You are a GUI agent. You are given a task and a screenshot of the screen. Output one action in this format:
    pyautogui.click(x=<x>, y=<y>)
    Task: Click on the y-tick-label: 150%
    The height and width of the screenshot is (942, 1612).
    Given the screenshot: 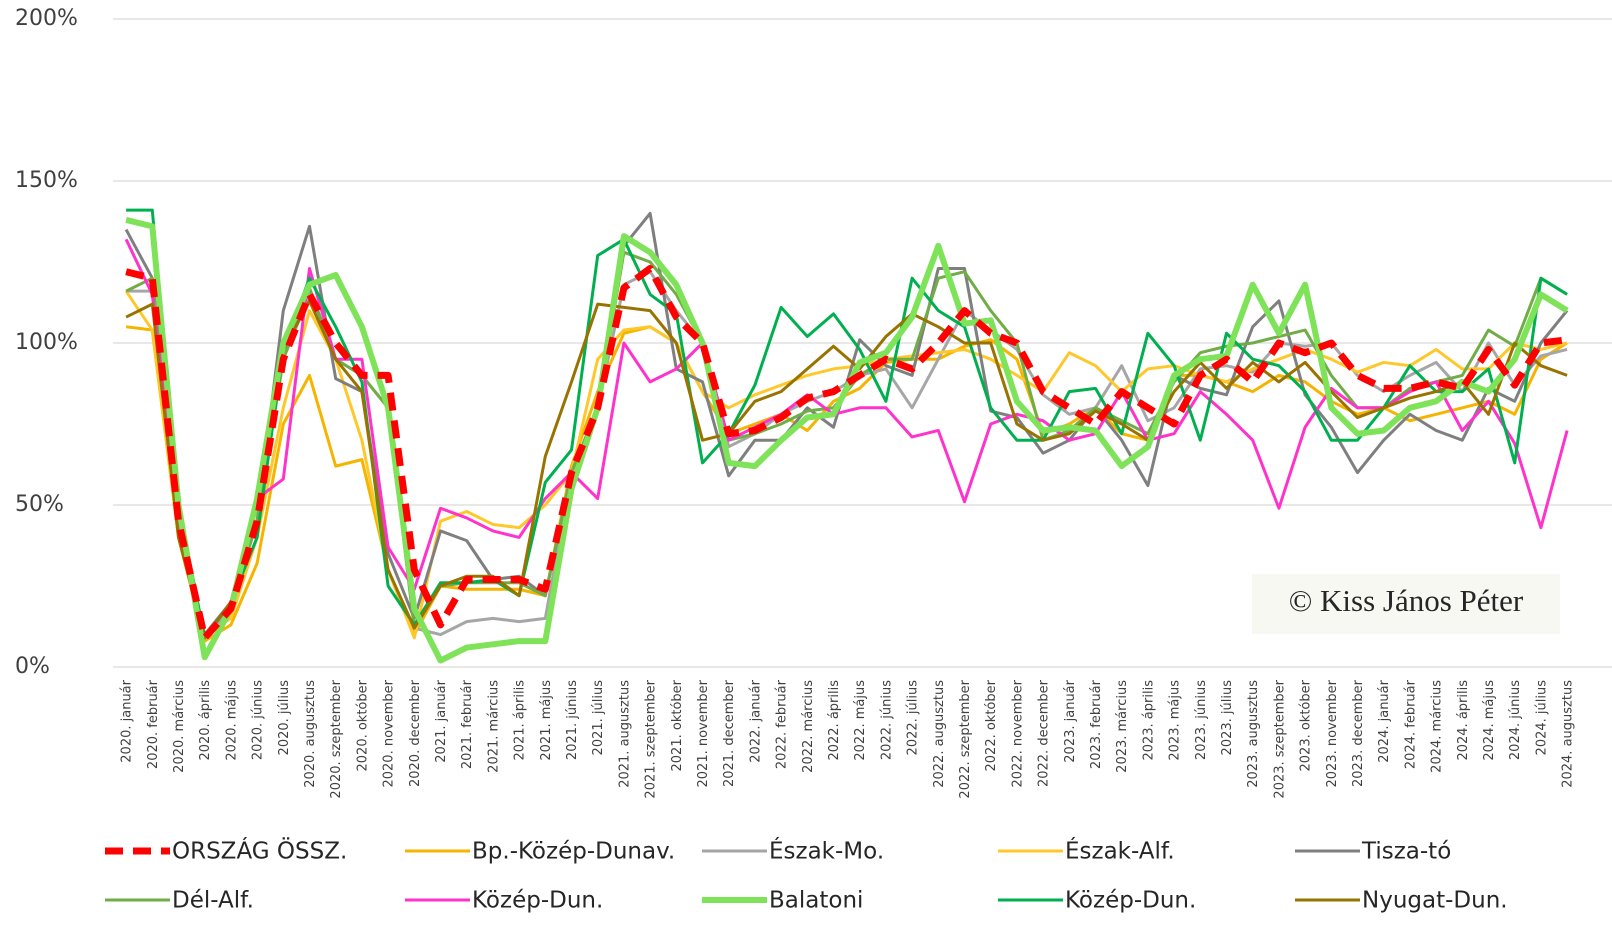 What is the action you would take?
    pyautogui.click(x=46, y=180)
    